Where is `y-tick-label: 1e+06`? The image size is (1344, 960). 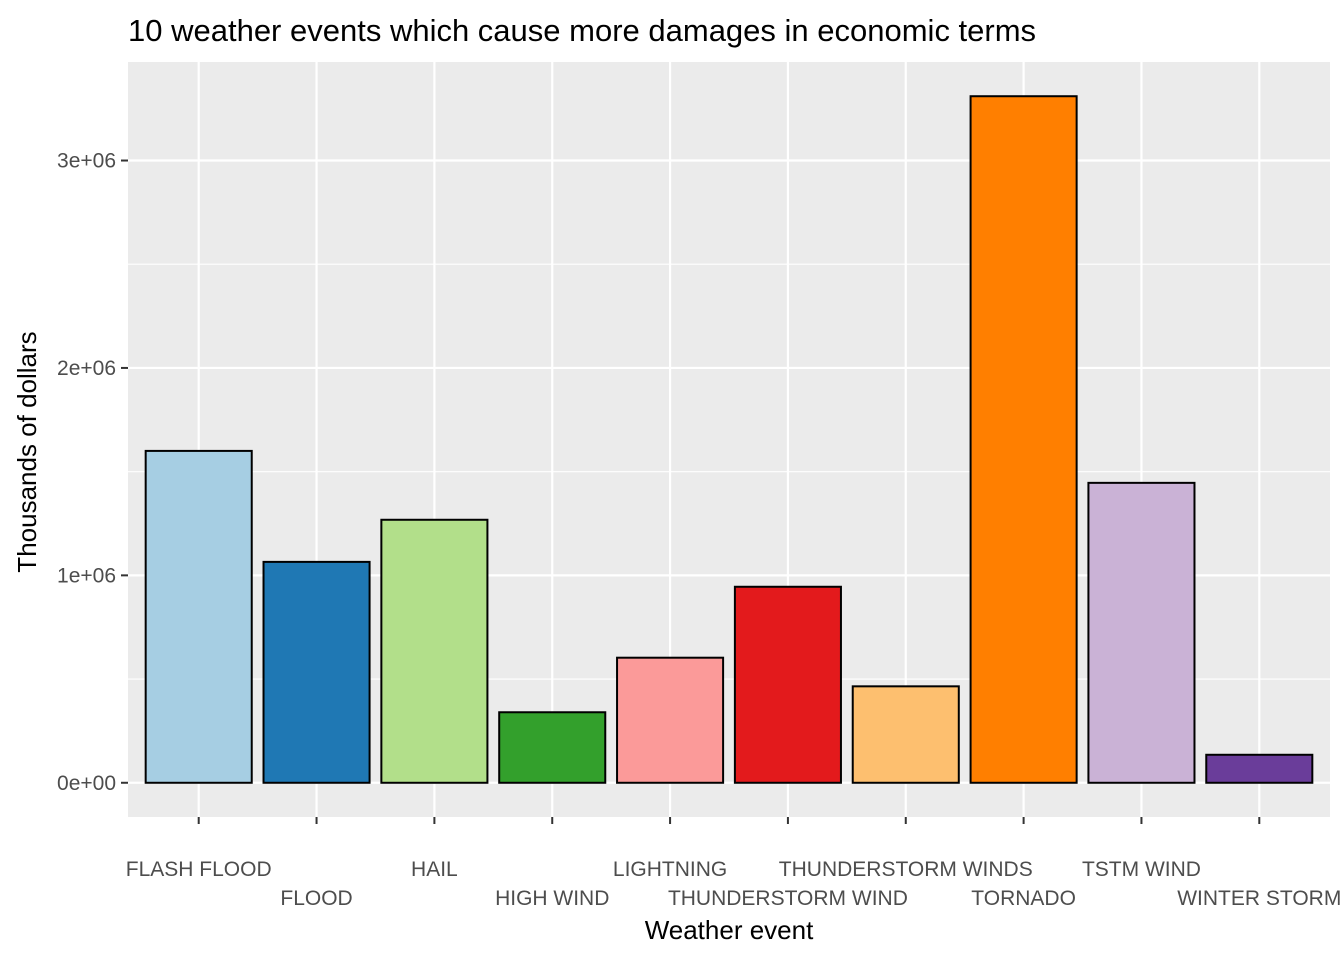
y-tick-label: 1e+06 is located at coordinates (86, 575).